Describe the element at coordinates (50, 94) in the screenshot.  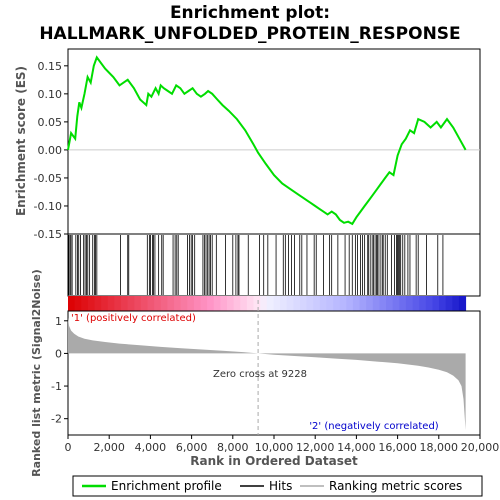
I see `es-y-tick-label: 0.10` at that location.